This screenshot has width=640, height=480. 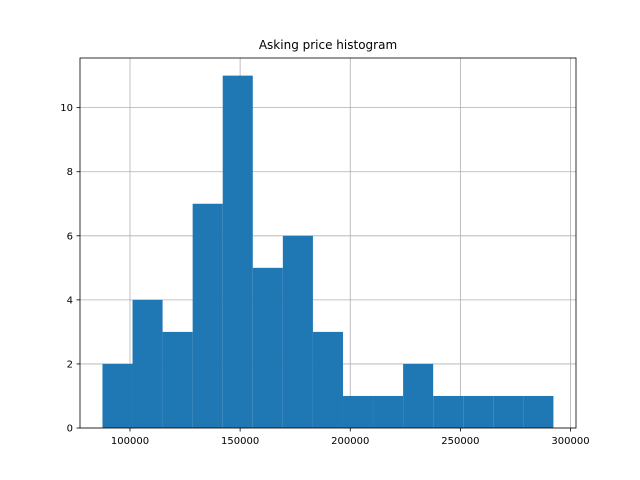 What do you see at coordinates (70, 429) in the screenshot?
I see `y-tick-label: 0` at bounding box center [70, 429].